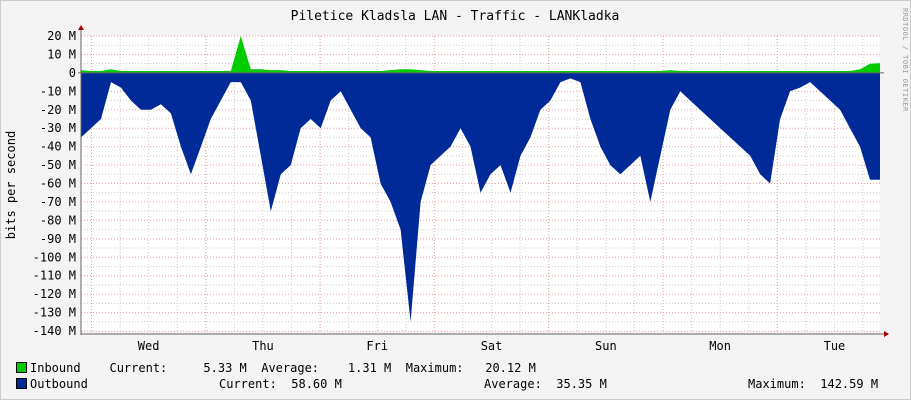  What do you see at coordinates (59, 384) in the screenshot?
I see `outbound-label: Outbound` at bounding box center [59, 384].